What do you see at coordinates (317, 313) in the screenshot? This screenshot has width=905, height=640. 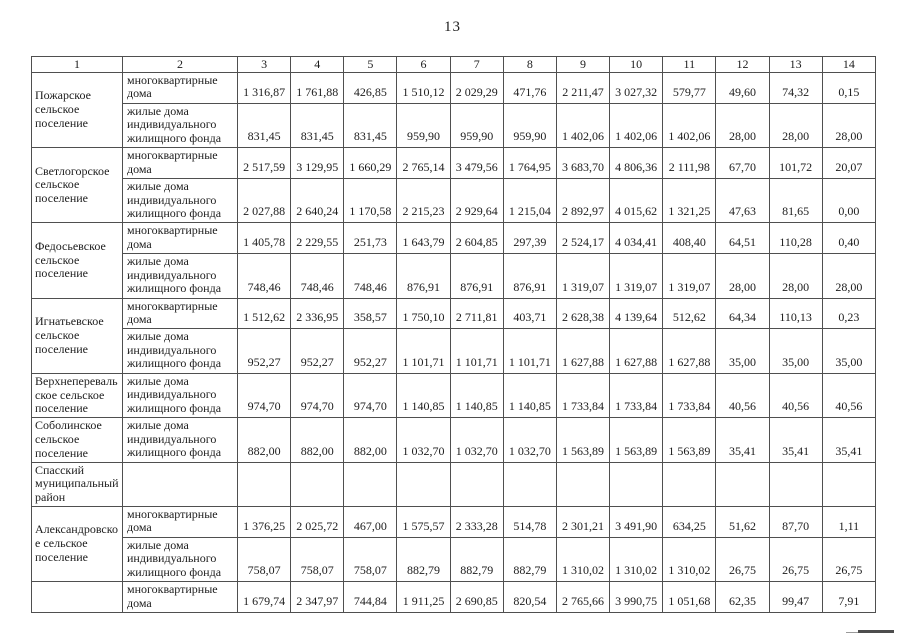 I see `value-cell: 2 336,95` at bounding box center [317, 313].